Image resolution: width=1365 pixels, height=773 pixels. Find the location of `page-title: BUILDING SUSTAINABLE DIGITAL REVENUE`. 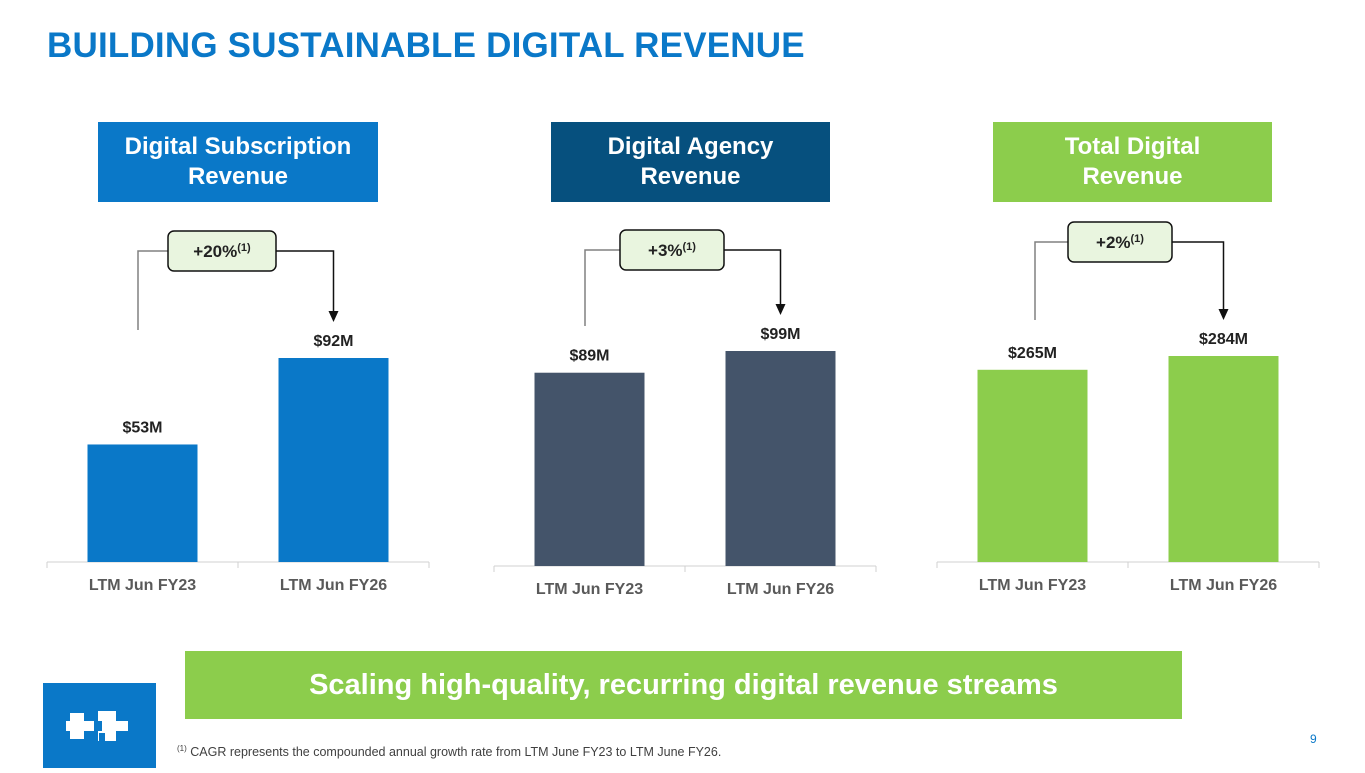

page-title: BUILDING SUSTAINABLE DIGITAL REVENUE is located at coordinates (426, 45).